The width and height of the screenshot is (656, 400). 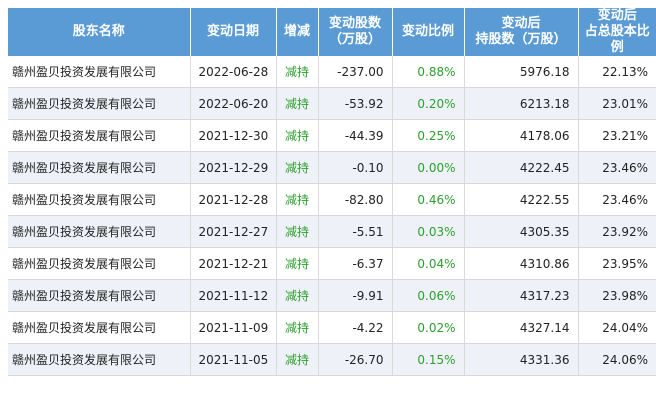 I want to click on header-change-ratio: 变动比例, so click(x=428, y=32).